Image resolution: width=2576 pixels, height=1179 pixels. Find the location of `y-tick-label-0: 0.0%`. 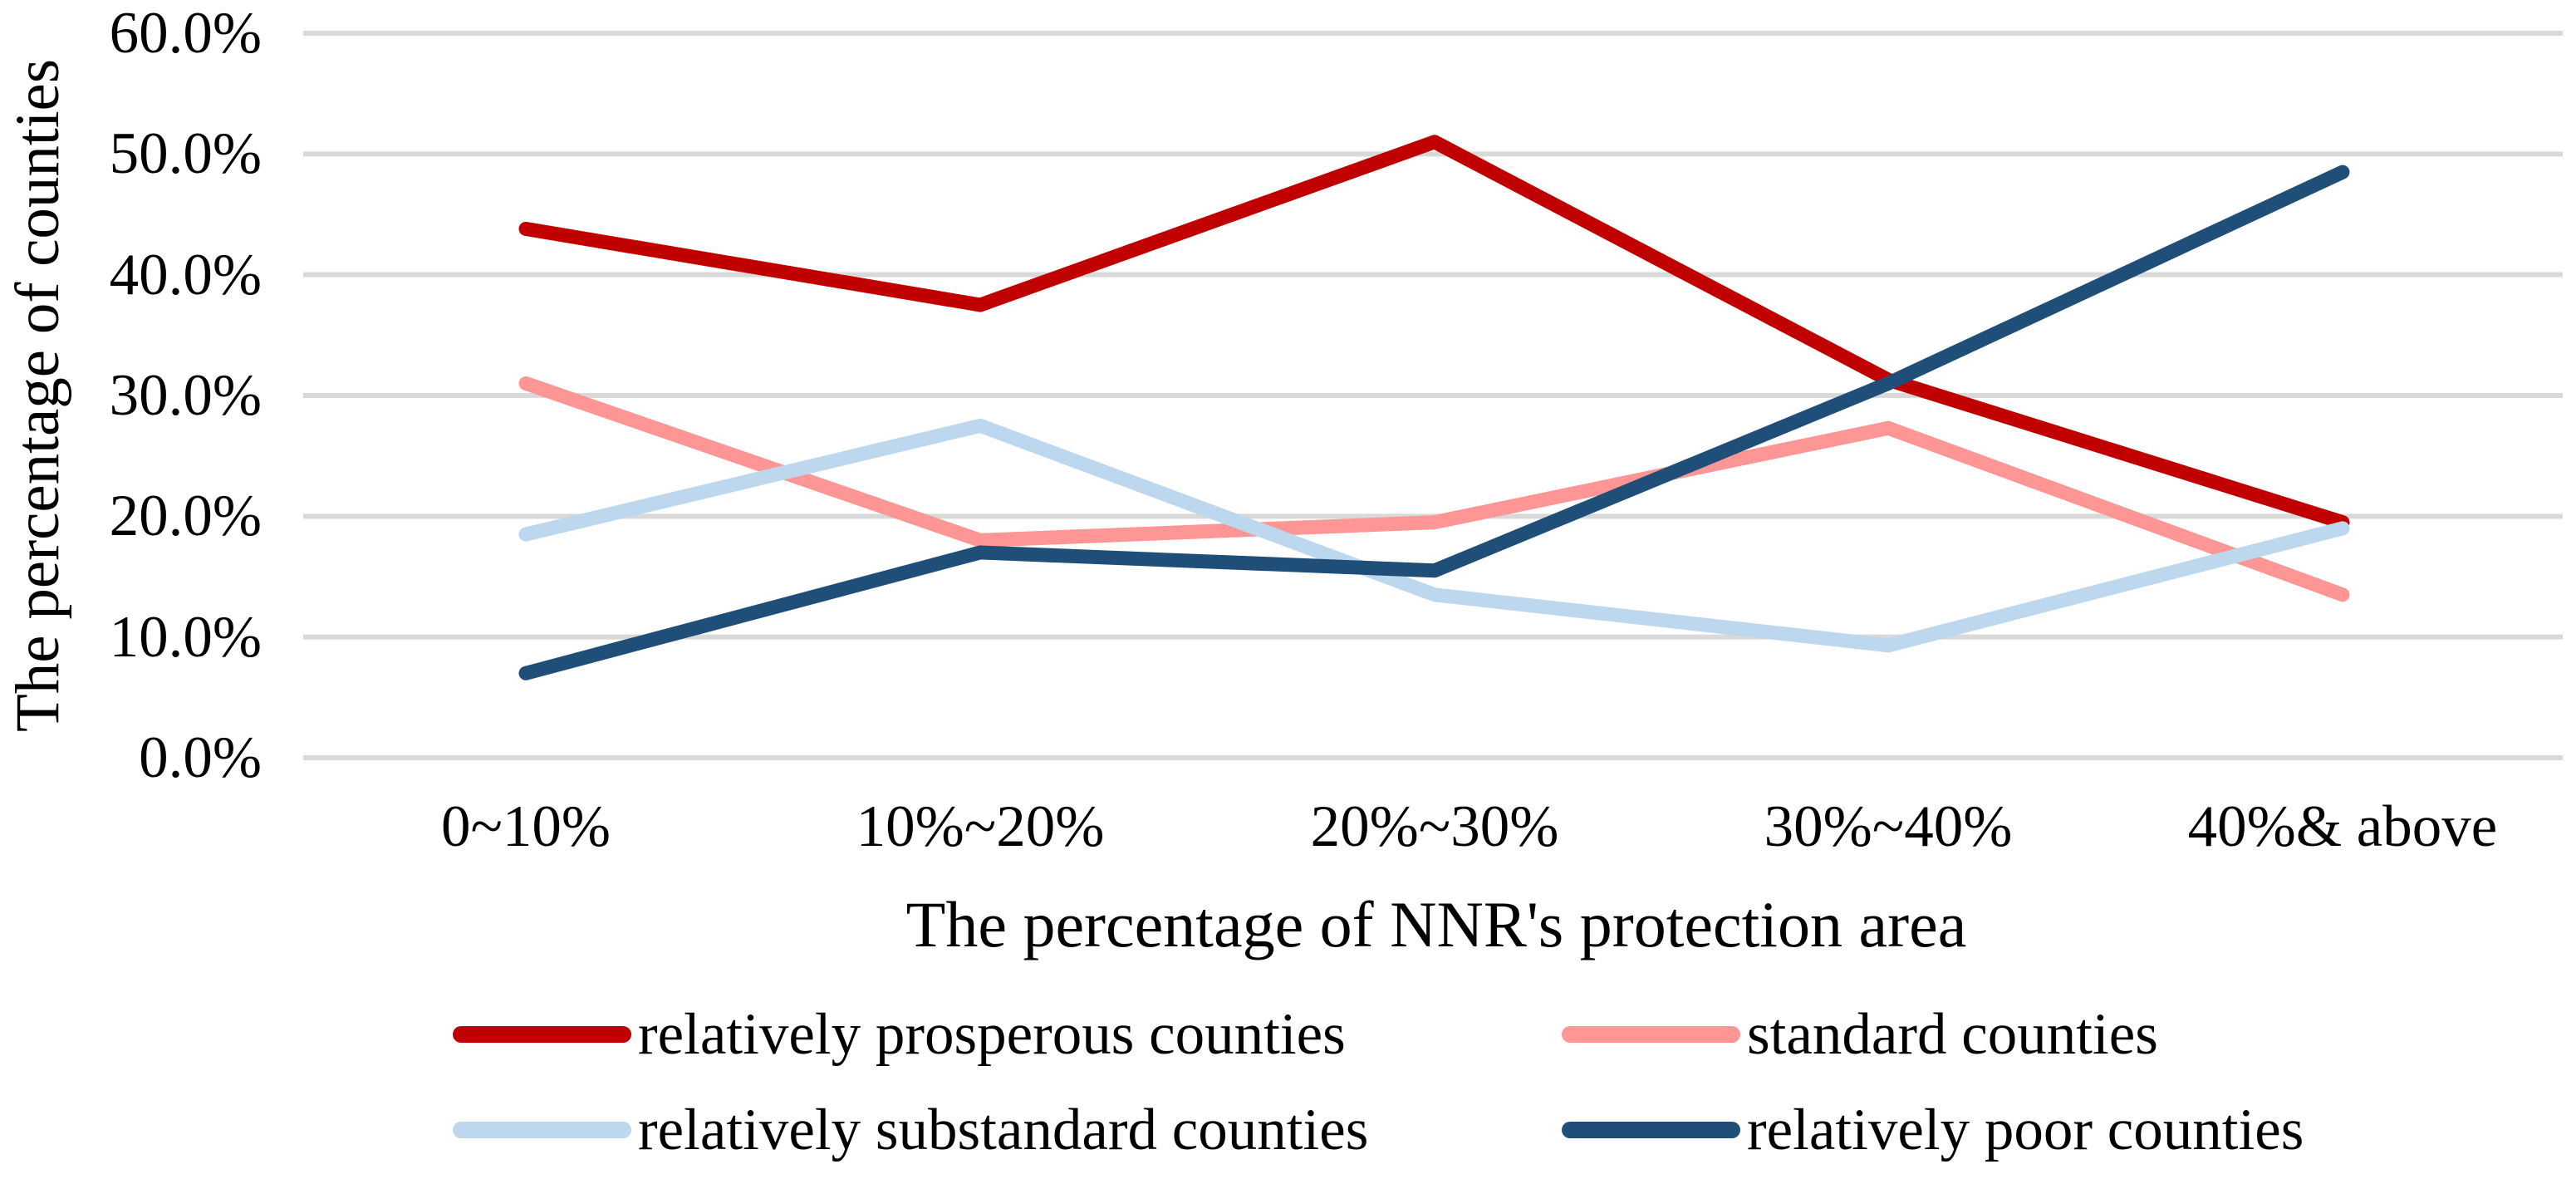

y-tick-label-0: 0.0% is located at coordinates (200, 757).